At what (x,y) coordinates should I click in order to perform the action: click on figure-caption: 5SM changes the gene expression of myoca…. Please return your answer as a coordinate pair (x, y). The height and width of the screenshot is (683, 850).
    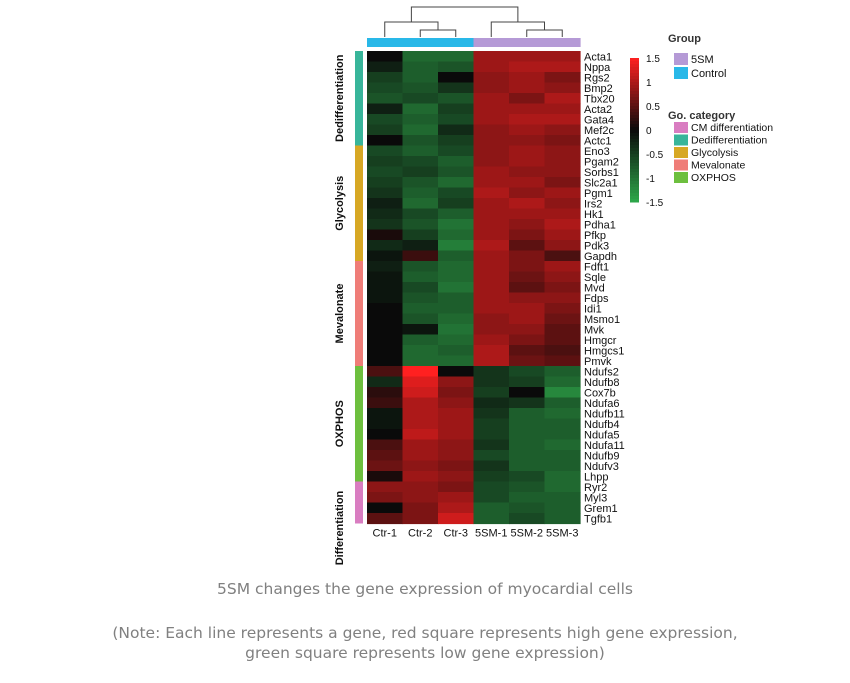
    Looking at the image, I should click on (425, 589).